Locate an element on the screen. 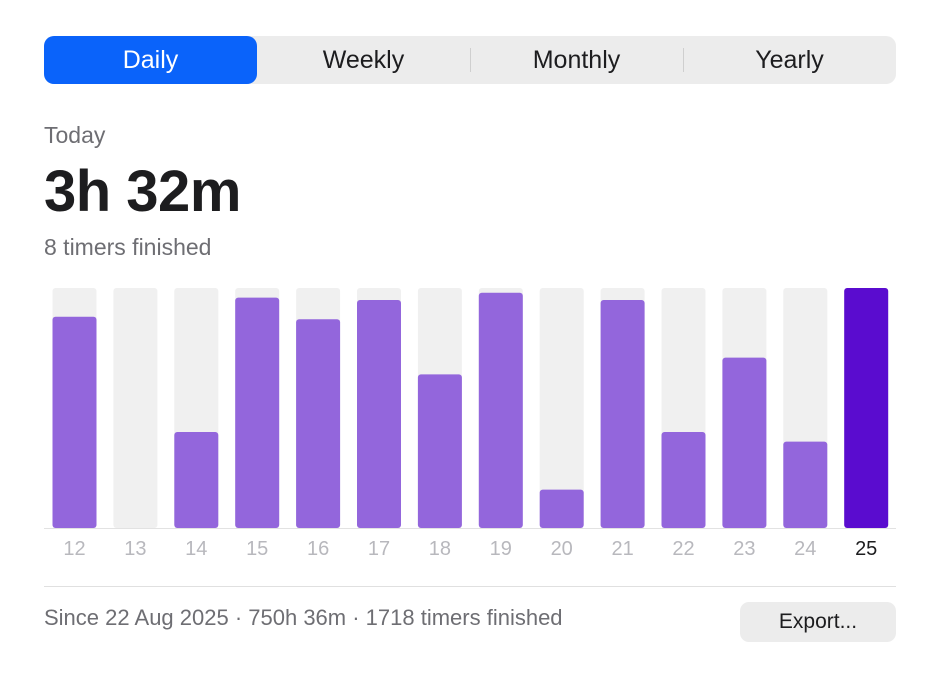 The width and height of the screenshot is (940, 680). x-tick-label-16: 16 is located at coordinates (318, 549).